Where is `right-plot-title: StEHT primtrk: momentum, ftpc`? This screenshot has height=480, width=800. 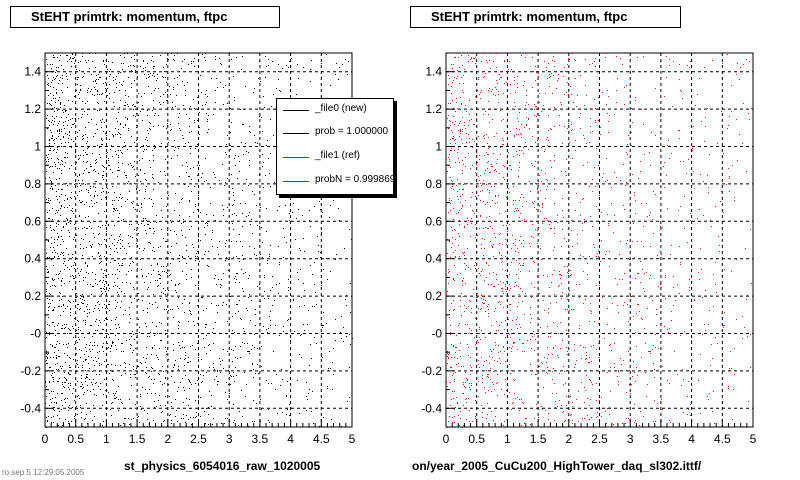
right-plot-title: StEHT primtrk: momentum, ftpc is located at coordinates (529, 16).